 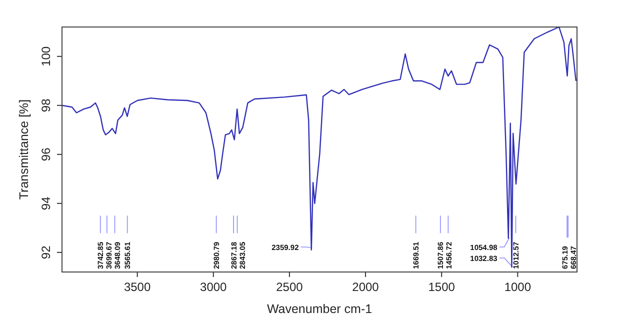 I want to click on y-tick-label: 100, so click(x=46, y=56).